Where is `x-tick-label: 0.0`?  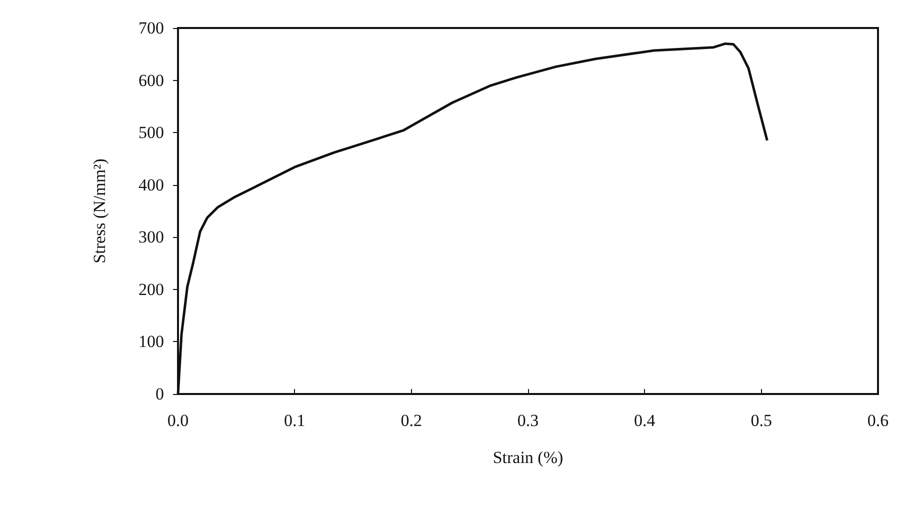 x-tick-label: 0.0 is located at coordinates (178, 420).